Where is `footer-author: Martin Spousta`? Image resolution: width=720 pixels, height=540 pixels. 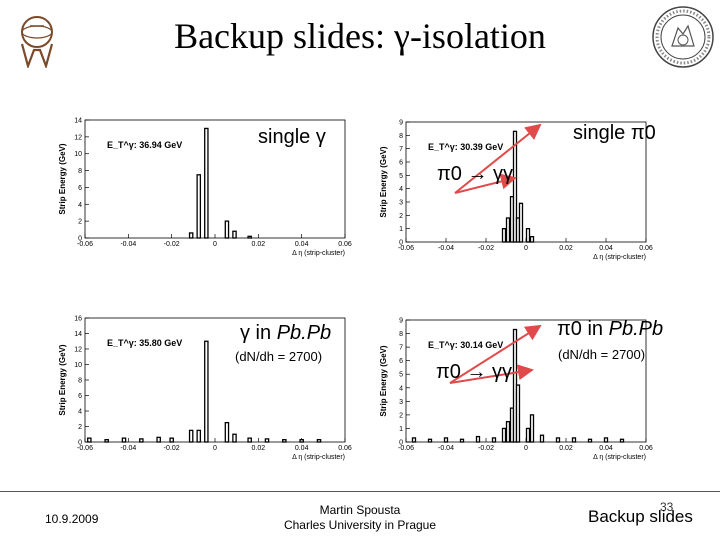 footer-author: Martin Spousta is located at coordinates (360, 510).